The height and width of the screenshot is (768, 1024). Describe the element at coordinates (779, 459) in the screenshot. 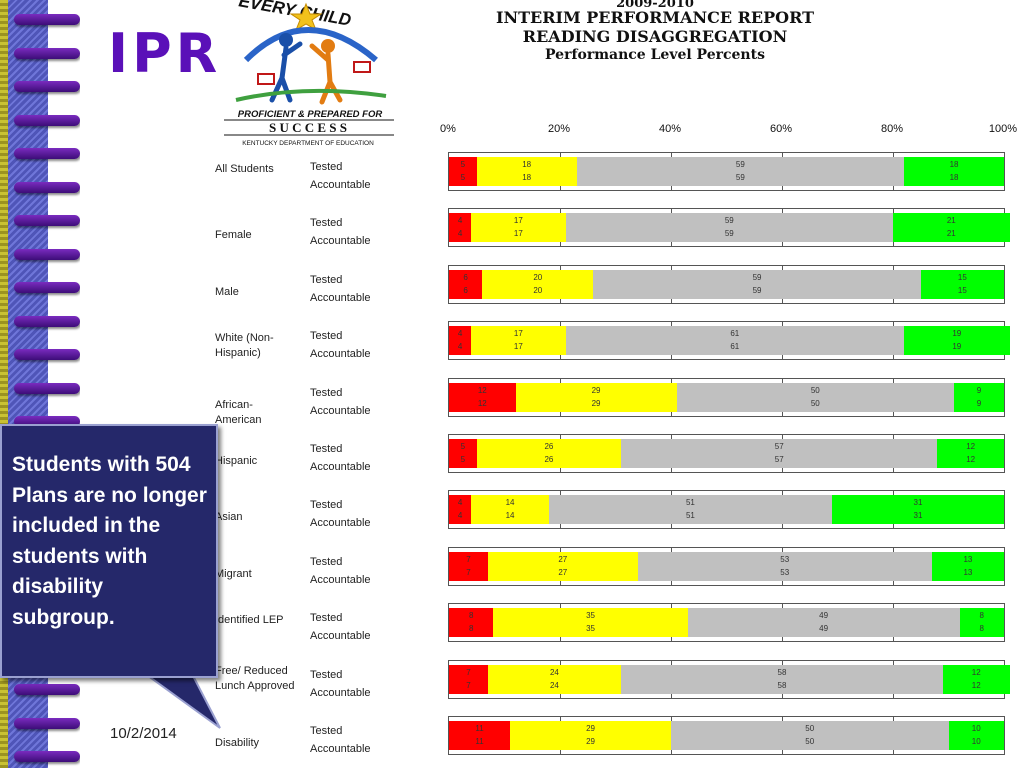

I see `bar-value-accountable: 57` at that location.